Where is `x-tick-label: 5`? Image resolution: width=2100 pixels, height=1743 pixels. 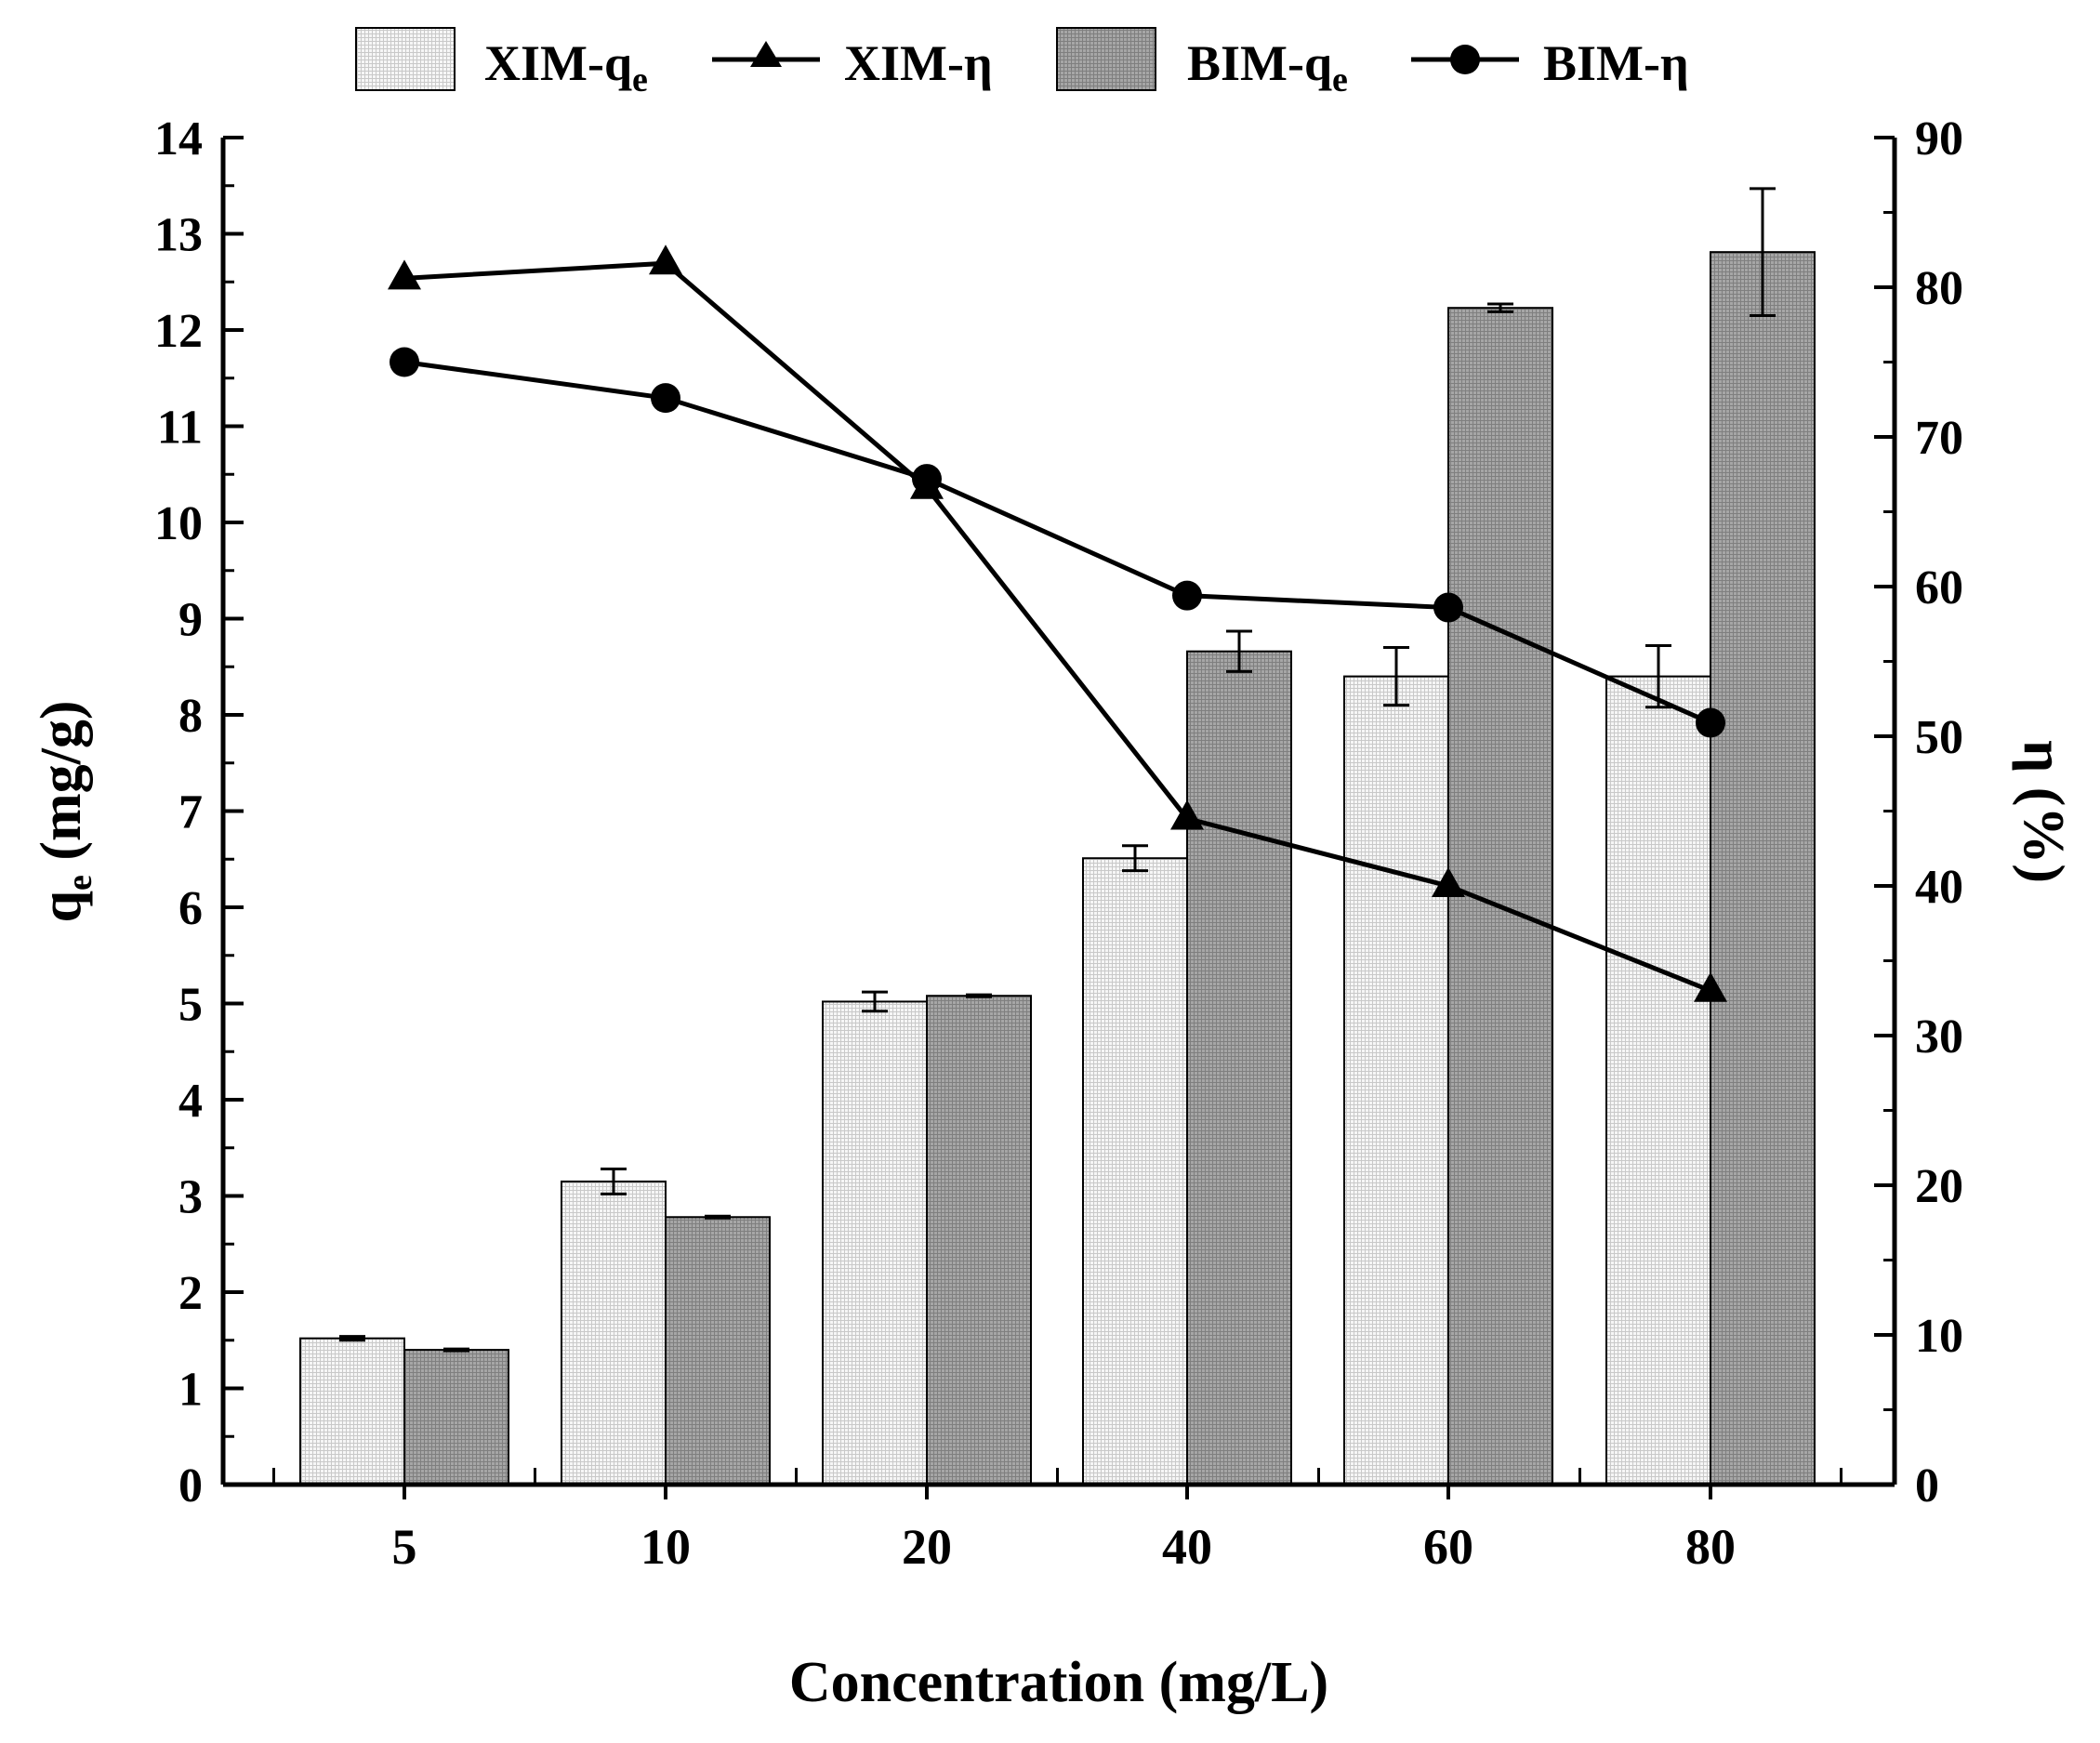
x-tick-label: 5 is located at coordinates (404, 1547).